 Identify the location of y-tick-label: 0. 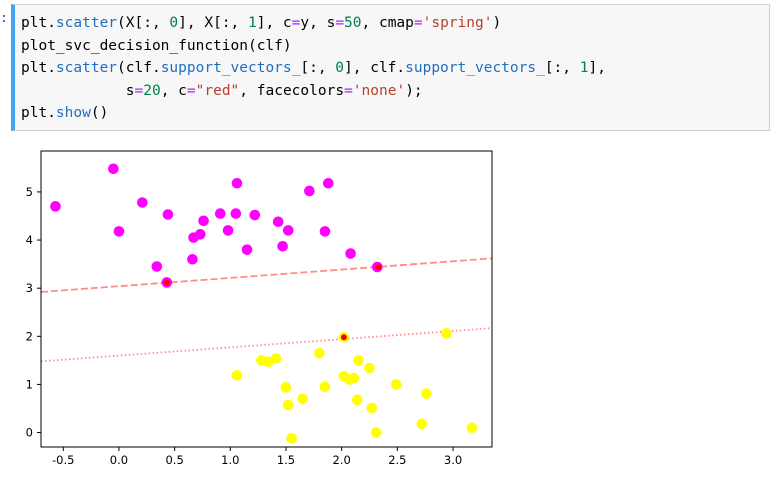
(29, 433).